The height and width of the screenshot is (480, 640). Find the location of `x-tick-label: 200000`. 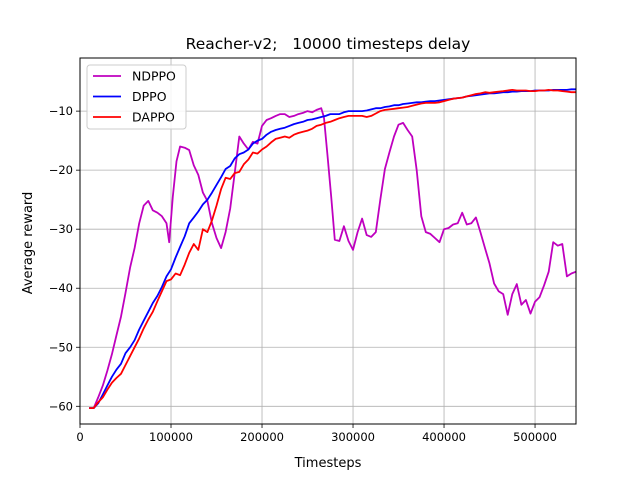

x-tick-label: 200000 is located at coordinates (262, 437).